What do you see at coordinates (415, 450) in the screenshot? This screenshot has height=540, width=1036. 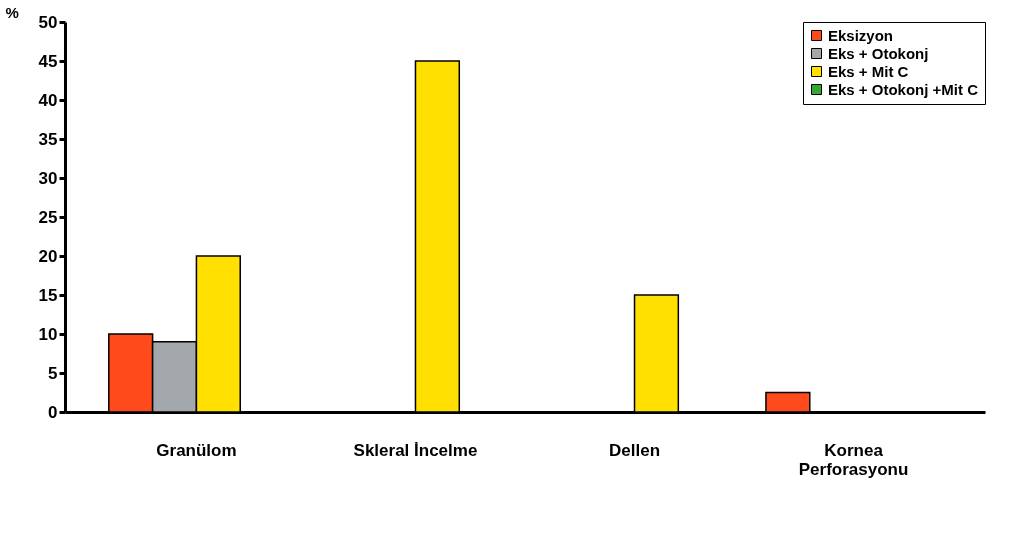 I see `x-tick-label: Skleral İncelme` at bounding box center [415, 450].